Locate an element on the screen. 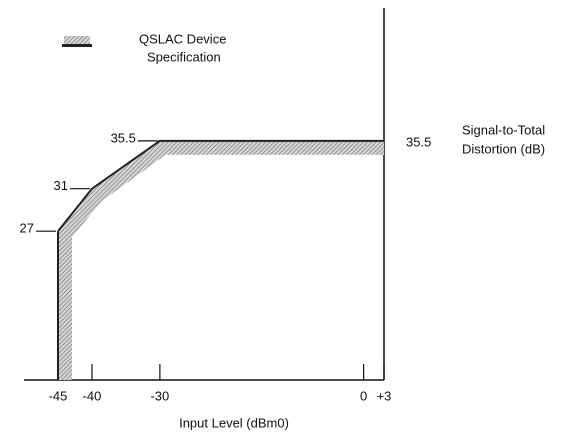  y-axis-label: Signal-to-Total is located at coordinates (503, 129).